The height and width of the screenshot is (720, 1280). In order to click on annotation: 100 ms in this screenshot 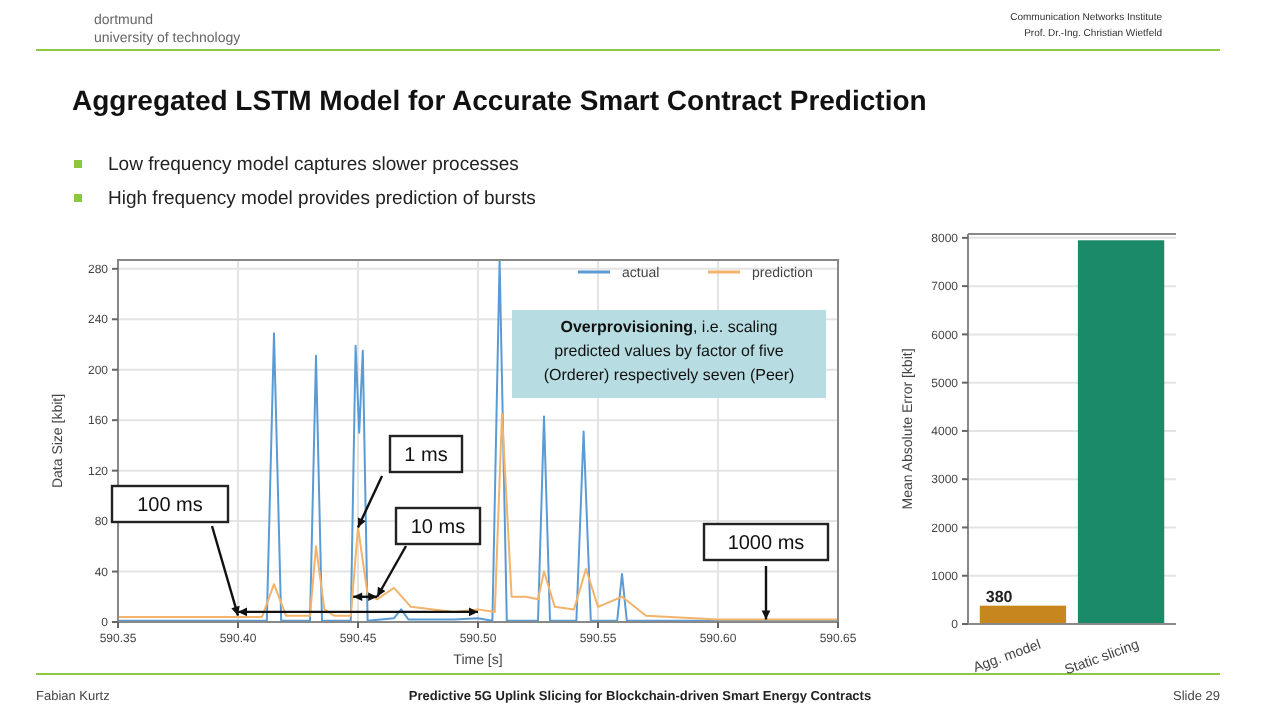, I will do `click(170, 506)`.